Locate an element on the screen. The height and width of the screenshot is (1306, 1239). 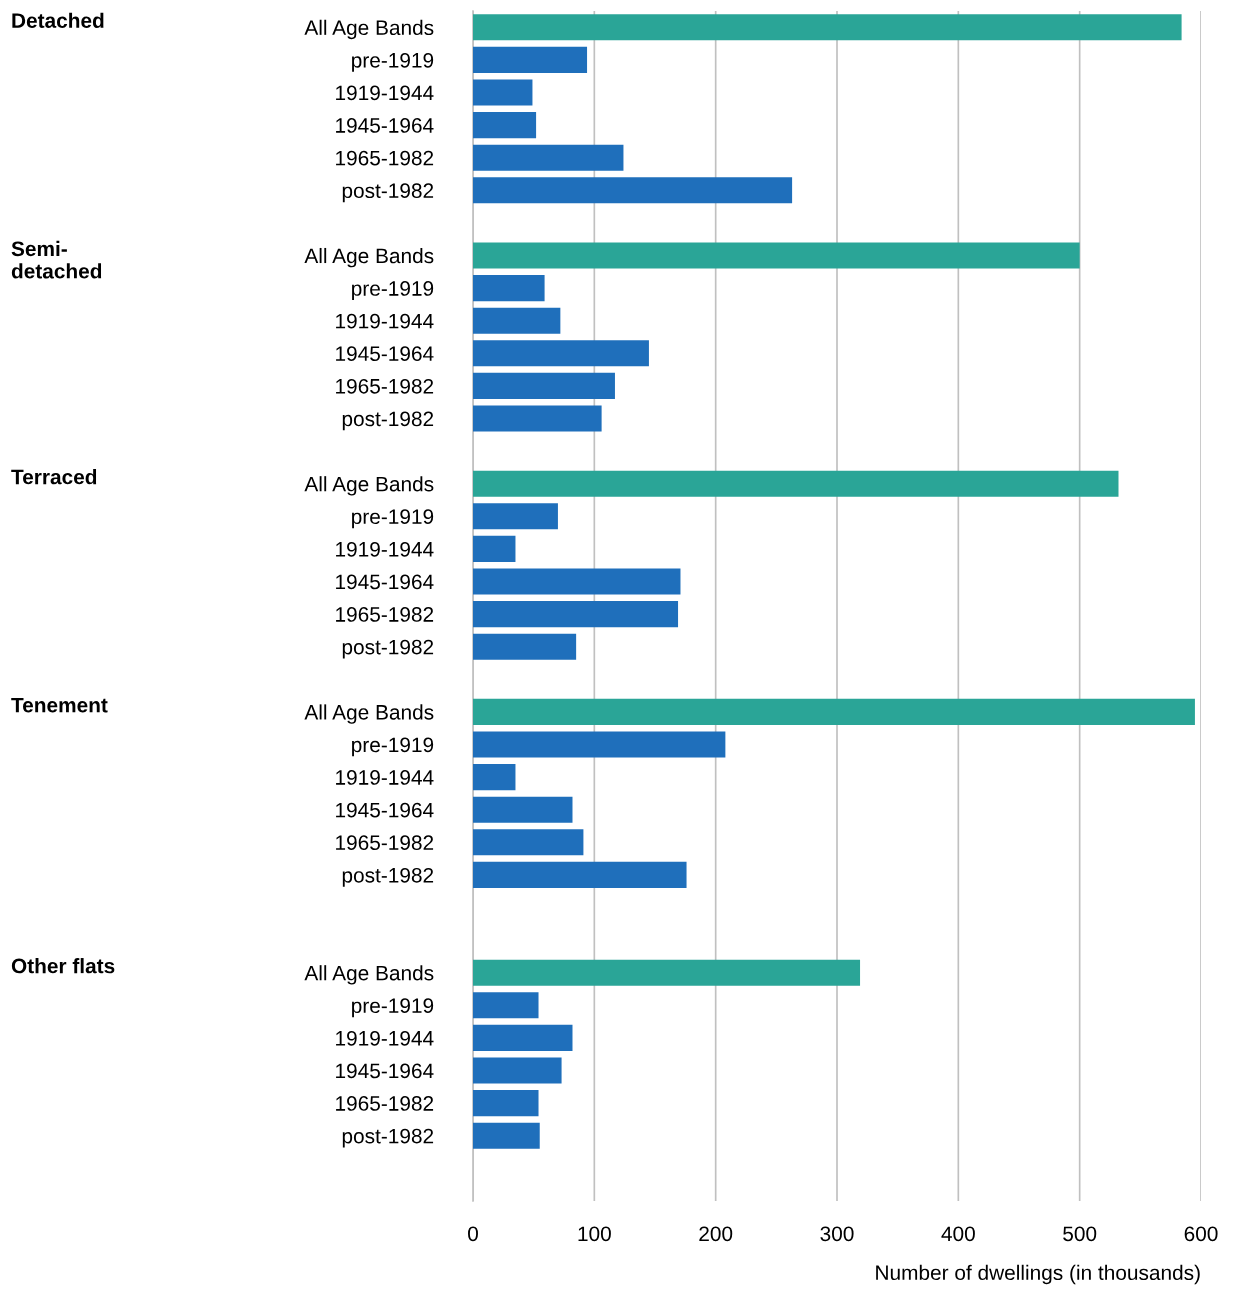
x-tick-label: 500 is located at coordinates (1080, 1234).